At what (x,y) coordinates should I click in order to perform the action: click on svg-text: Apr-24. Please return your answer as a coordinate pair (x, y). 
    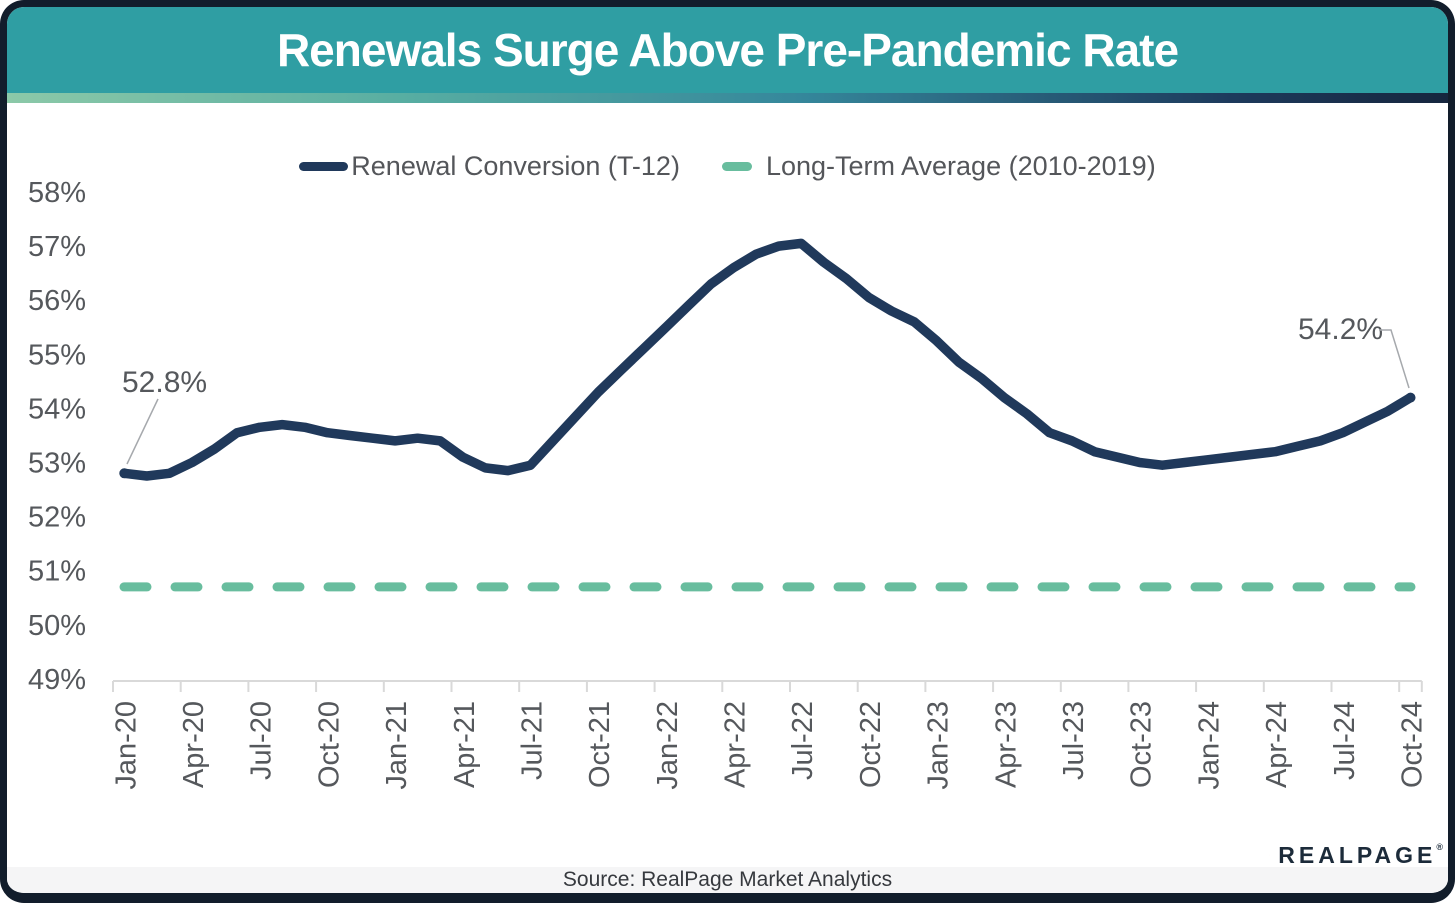
    Looking at the image, I should click on (1277, 744).